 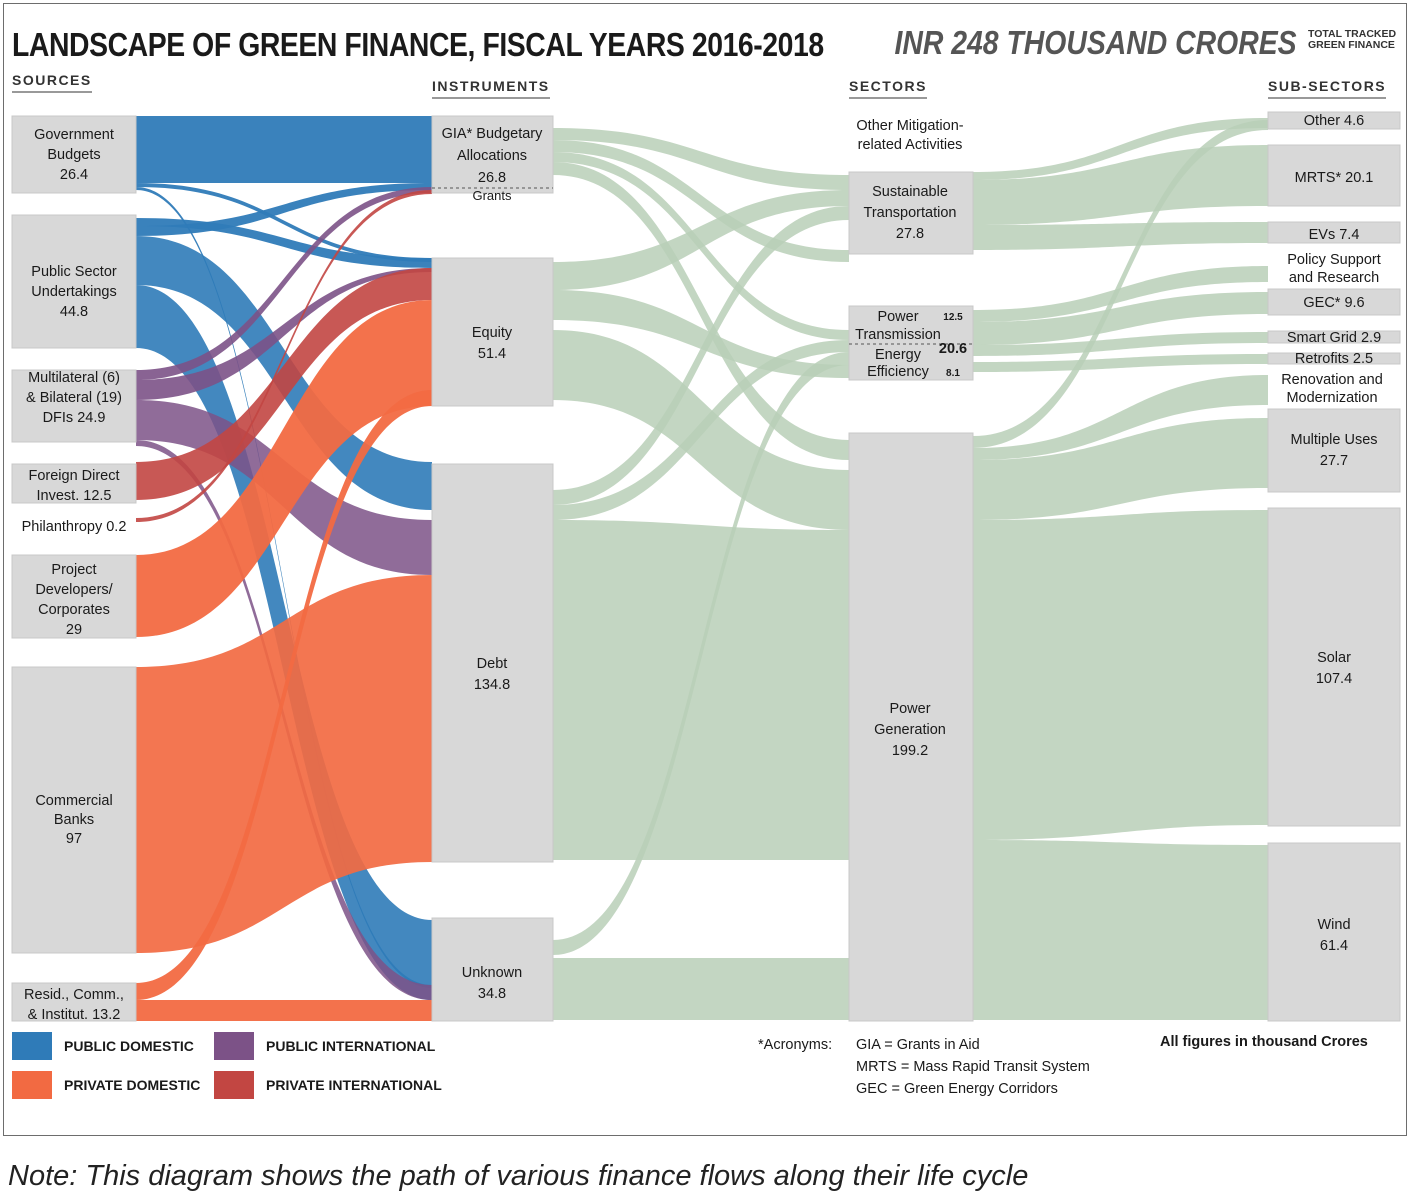 I want to click on header-instruments: INSTRUMENTS, so click(x=491, y=88).